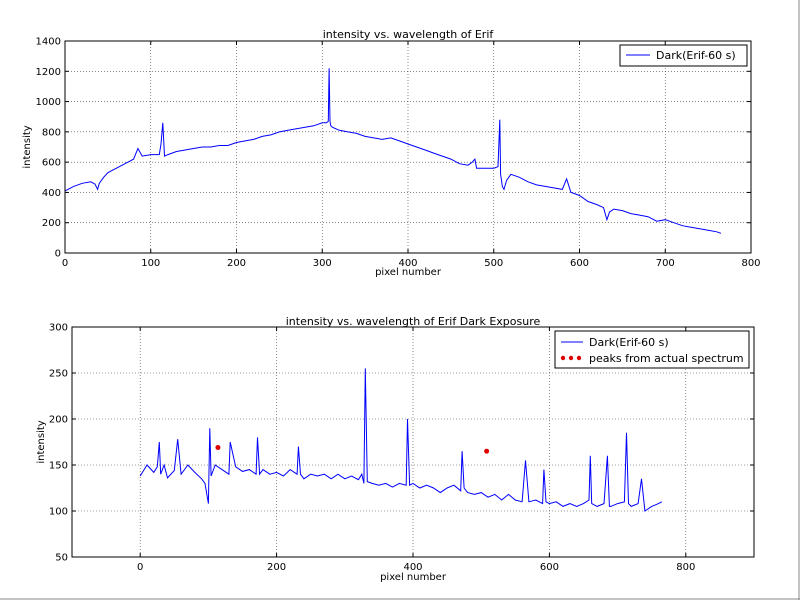 This screenshot has height=600, width=800. I want to click on chart-top-y-tick-label: 0, so click(58, 254).